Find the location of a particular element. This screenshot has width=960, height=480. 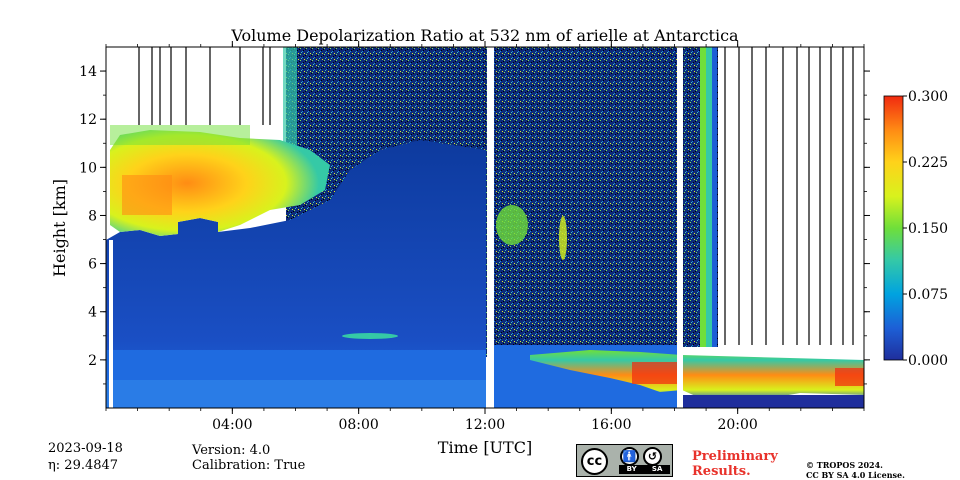

noise-region-left is located at coordinates (196, 89).